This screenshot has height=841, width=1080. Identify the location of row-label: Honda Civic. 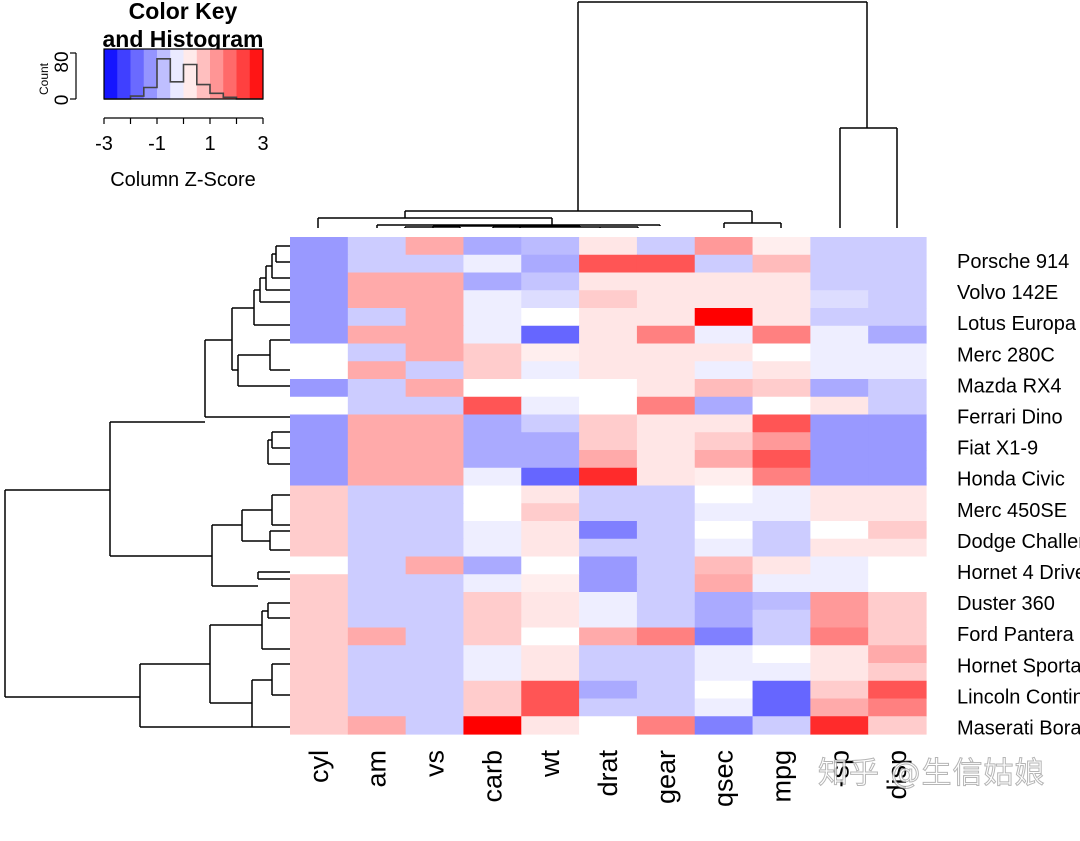
(1011, 480).